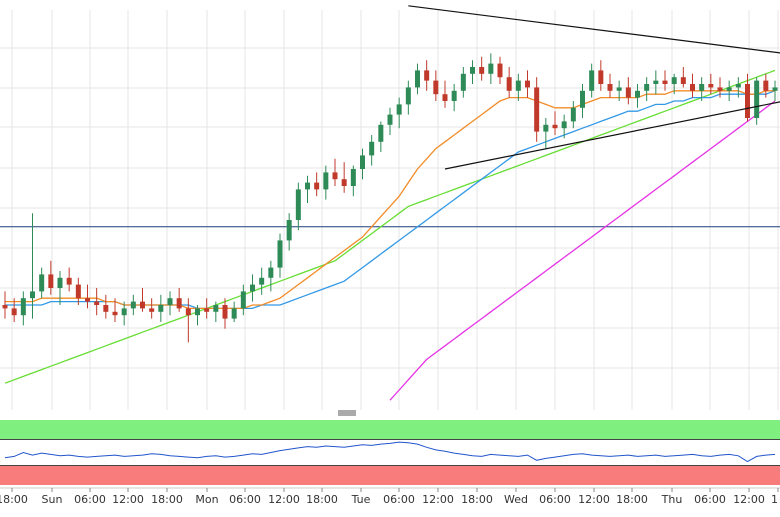 The height and width of the screenshot is (517, 780). What do you see at coordinates (390, 430) in the screenshot?
I see `overbought-zone` at bounding box center [390, 430].